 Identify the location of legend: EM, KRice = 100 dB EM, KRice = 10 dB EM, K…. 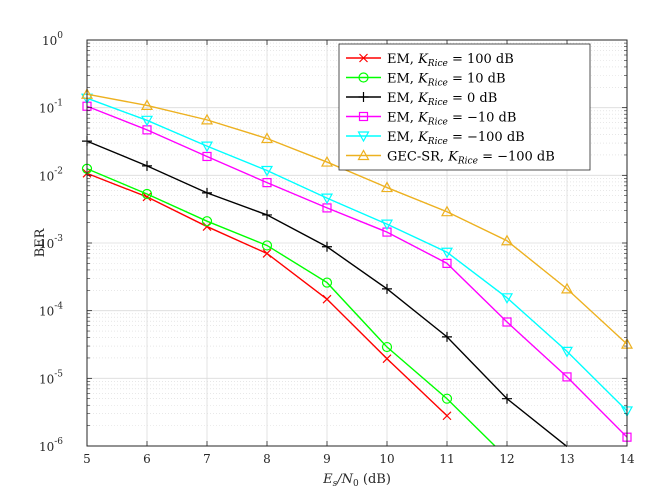
(464, 107).